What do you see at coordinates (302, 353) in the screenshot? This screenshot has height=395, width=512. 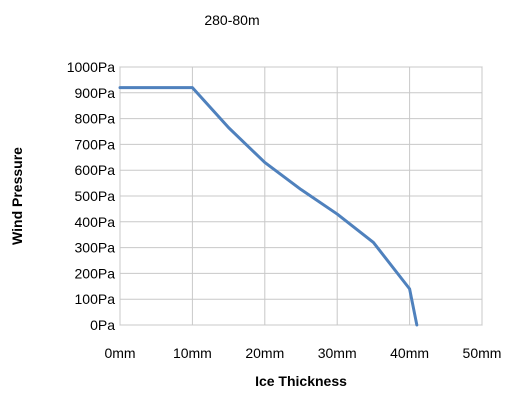 I see `x-axis-ticks: 0mm 10mm 20mm 30mm 40mm 50mm` at bounding box center [302, 353].